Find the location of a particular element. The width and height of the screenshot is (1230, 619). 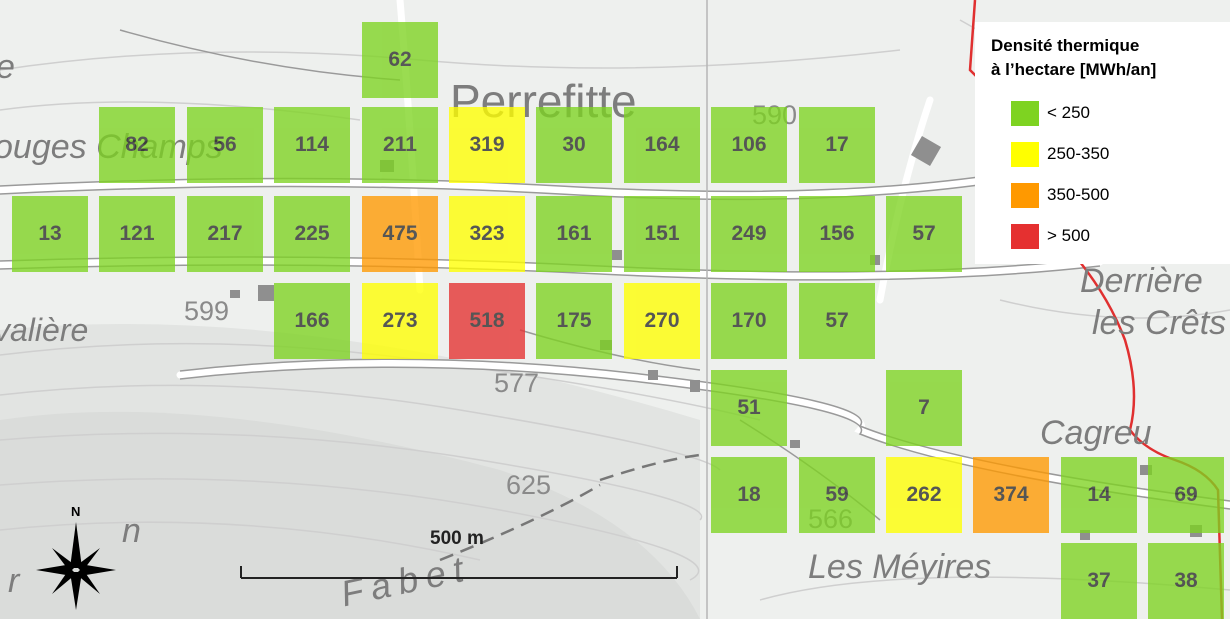

legend-item-350-500: 350-500 is located at coordinates (1060, 195).